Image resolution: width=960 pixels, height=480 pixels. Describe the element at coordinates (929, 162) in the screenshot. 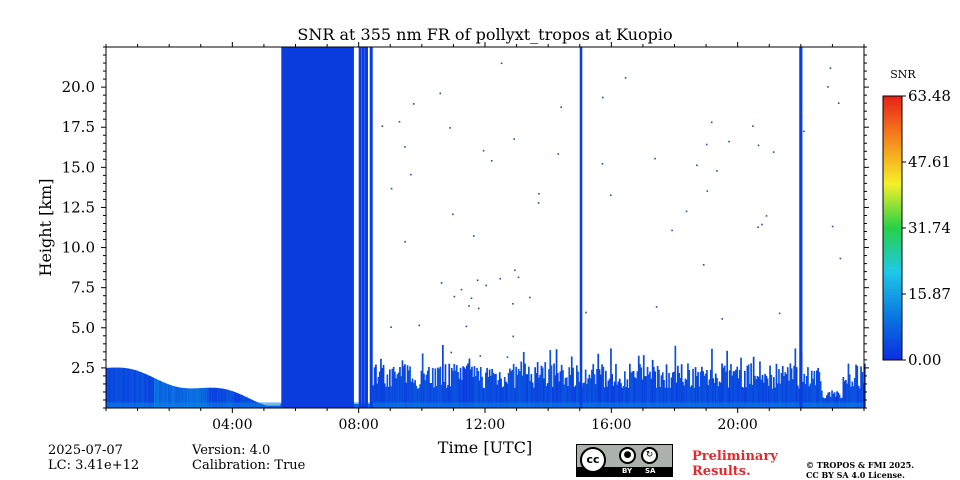

I see `colorbar-tick-label: 47.61` at that location.